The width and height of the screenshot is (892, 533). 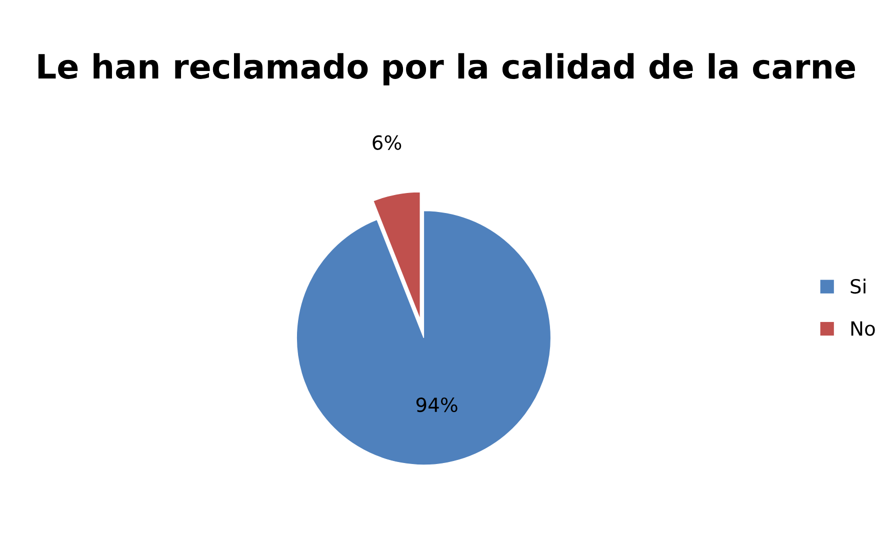 What do you see at coordinates (437, 404) in the screenshot?
I see `data-label: 94%` at bounding box center [437, 404].